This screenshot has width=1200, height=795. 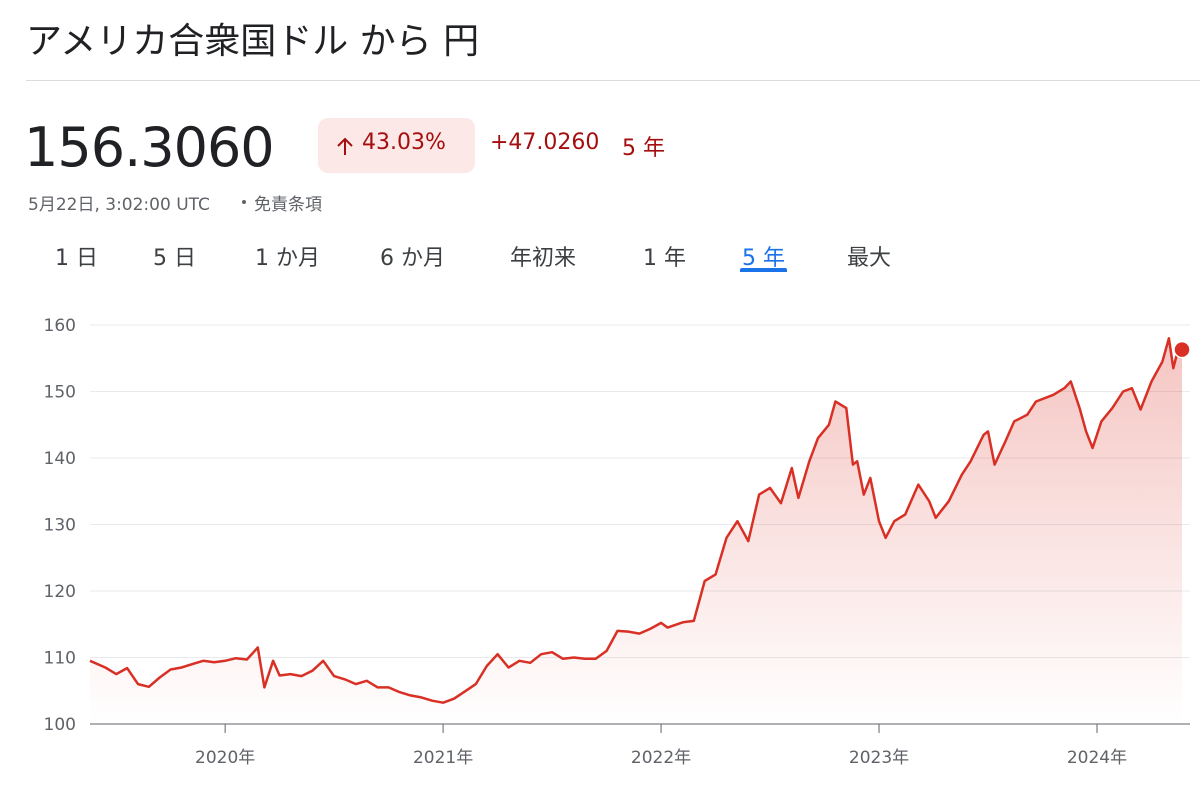 I want to click on price: 156.3060, so click(x=149, y=147).